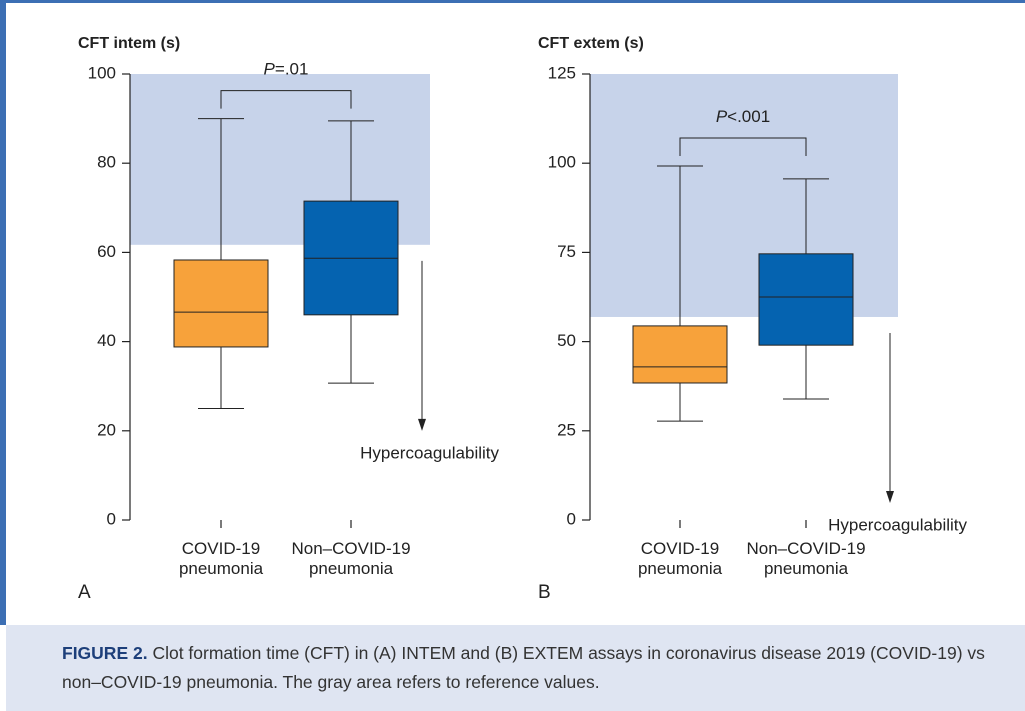 The image size is (1025, 711). I want to click on y-tick-label: 25, so click(566, 429).